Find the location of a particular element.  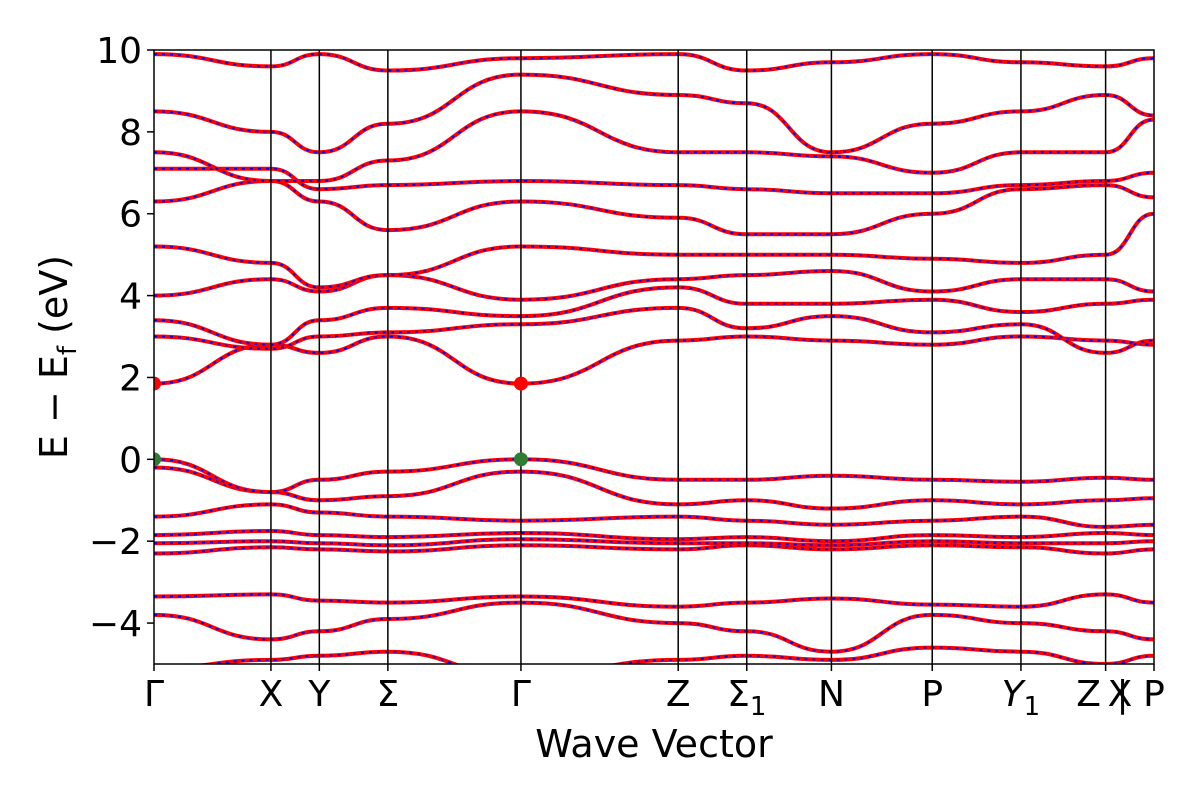

y-tick-label-6: 8 is located at coordinates (130, 133).